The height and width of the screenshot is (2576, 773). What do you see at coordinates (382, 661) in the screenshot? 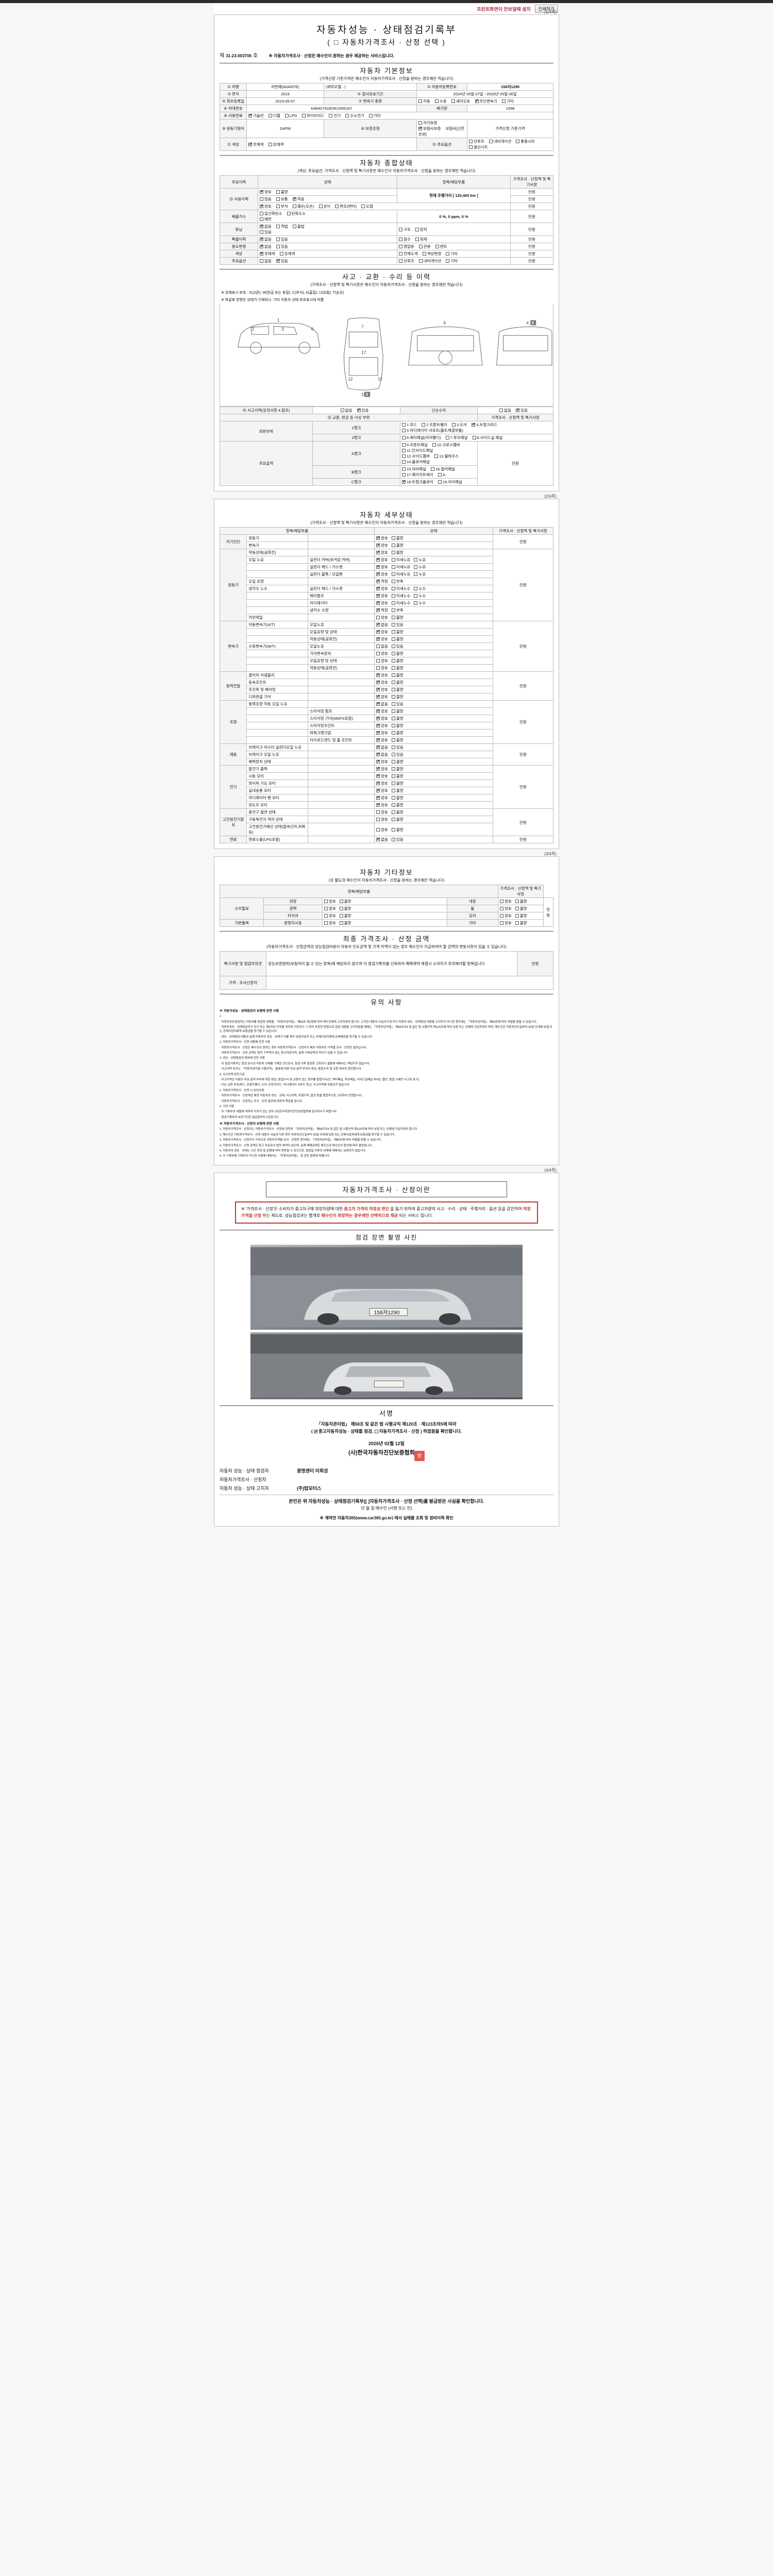
I see `detail-2-5-opt-0: 양호` at bounding box center [382, 661].